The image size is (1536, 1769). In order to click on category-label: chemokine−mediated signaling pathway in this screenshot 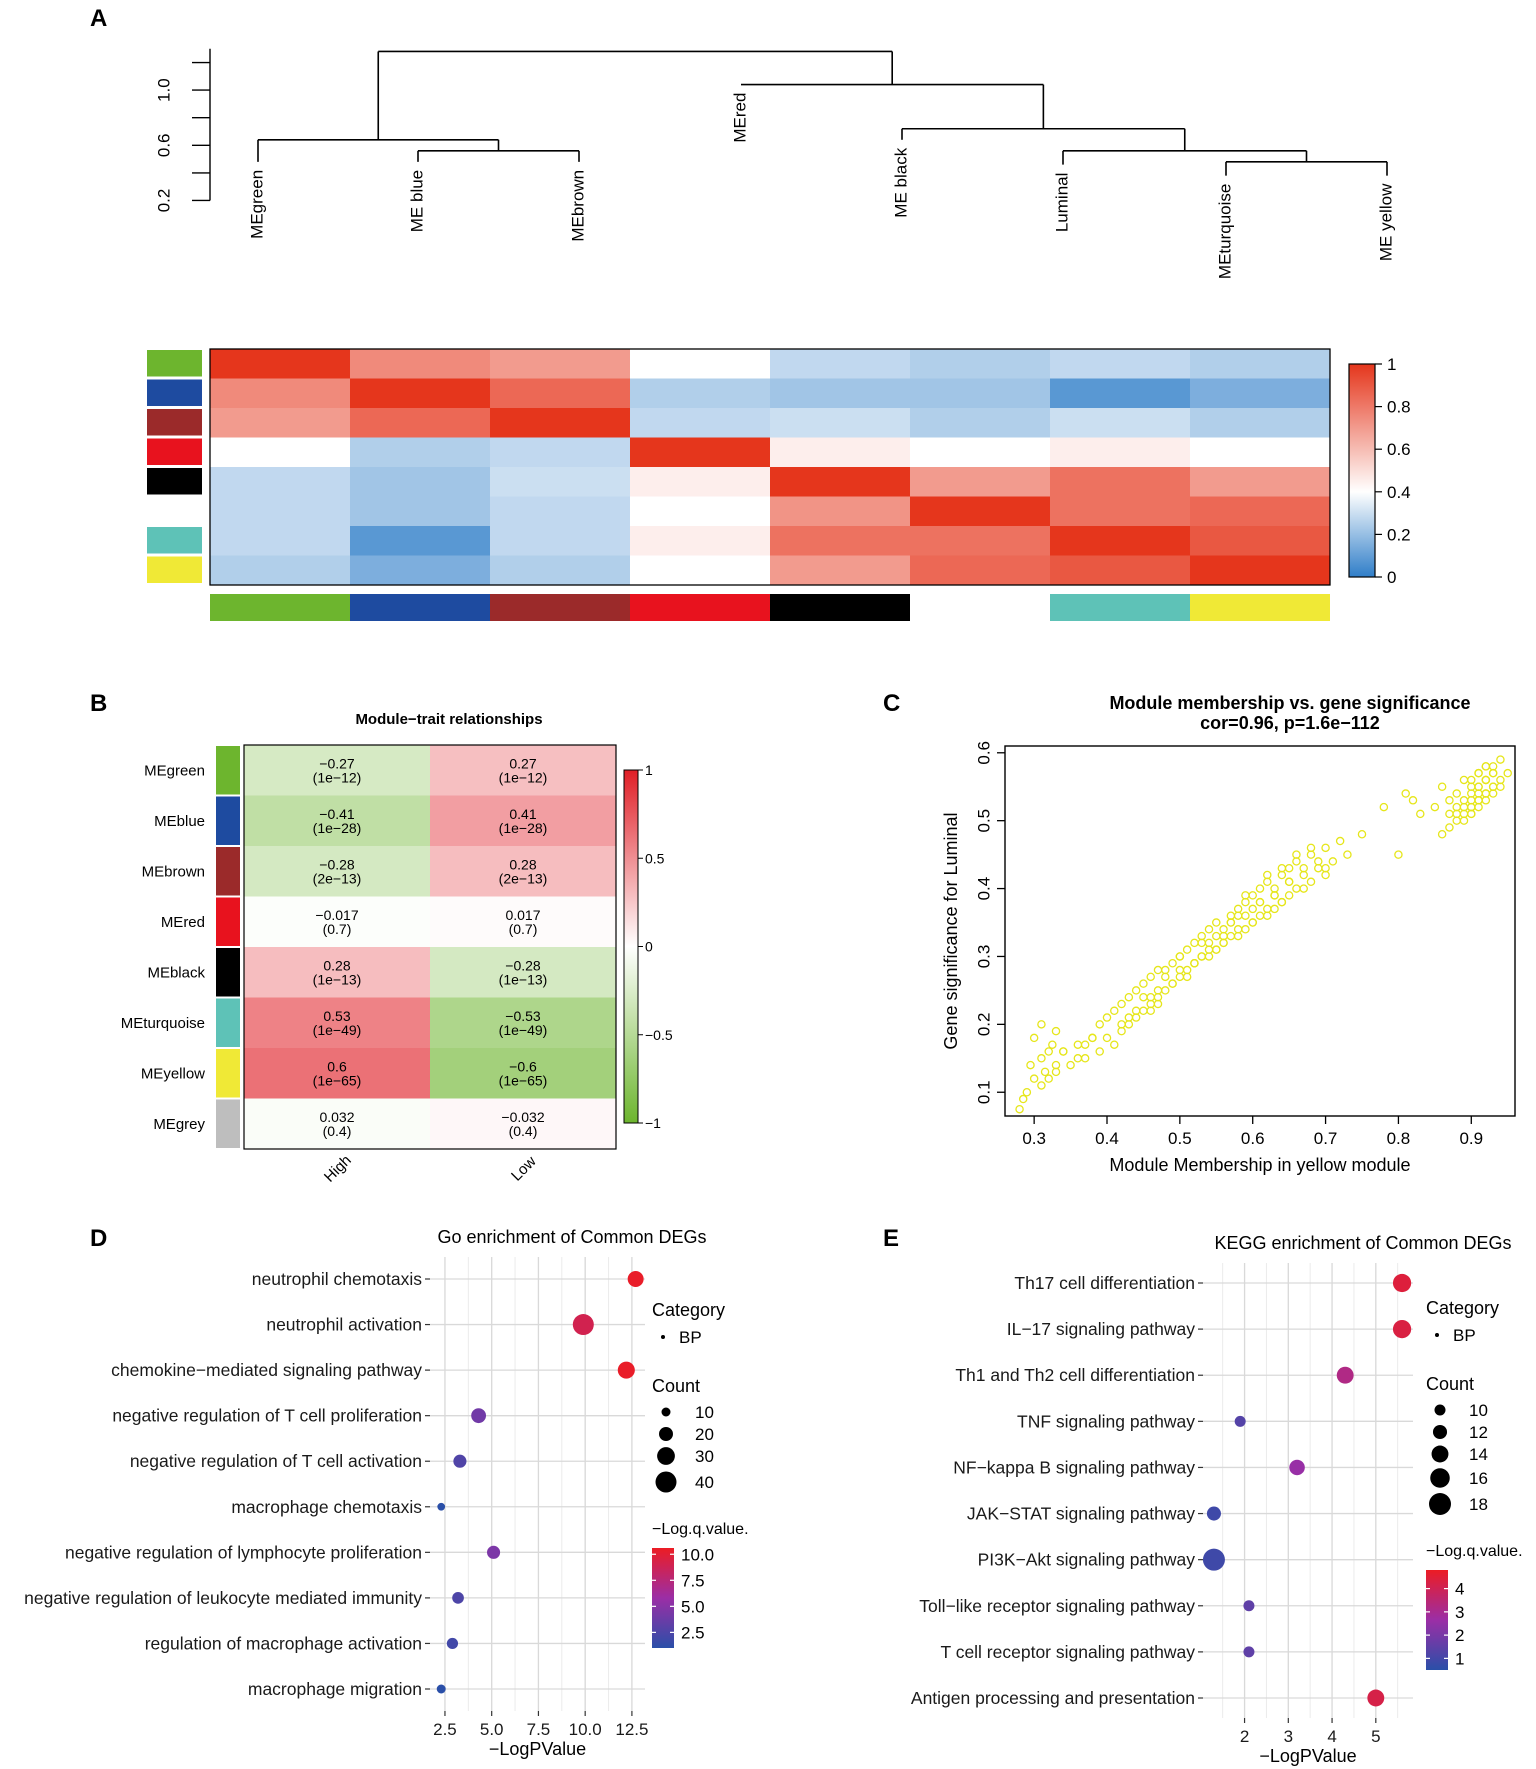, I will do `click(266, 1370)`.